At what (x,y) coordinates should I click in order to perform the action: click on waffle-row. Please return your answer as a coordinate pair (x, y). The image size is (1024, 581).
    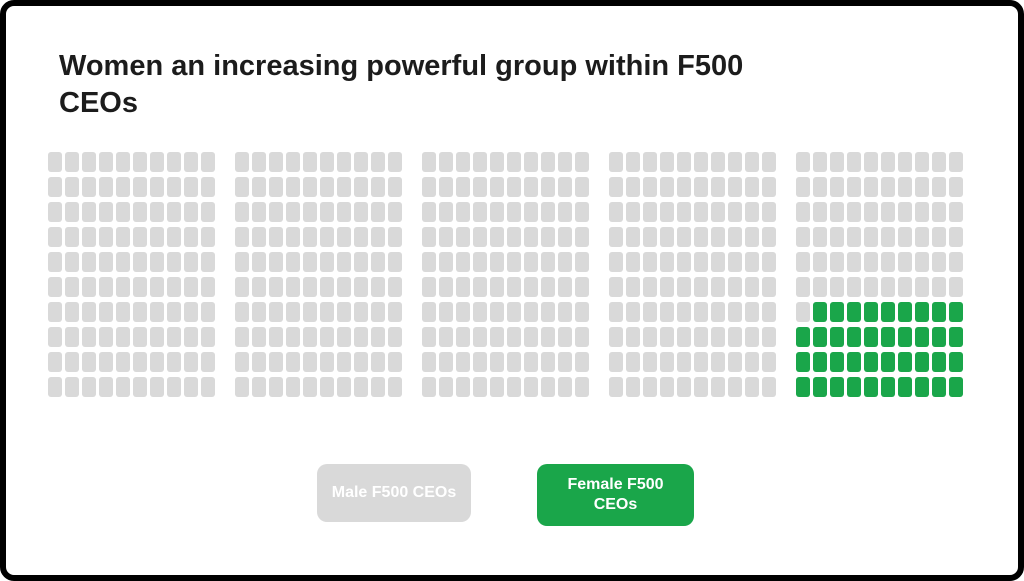
    Looking at the image, I should click on (505, 187).